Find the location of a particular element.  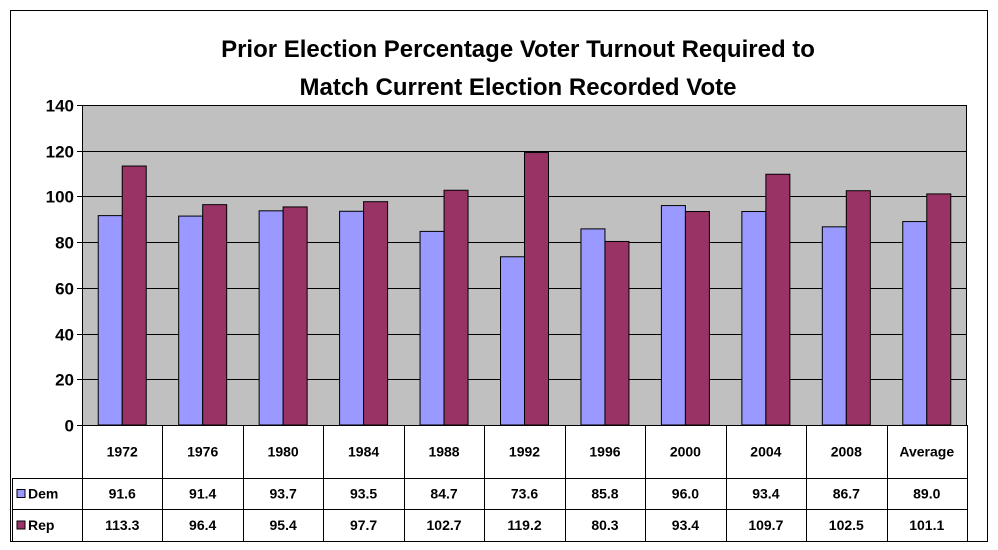

bar-rep-1992 is located at coordinates (536, 289).